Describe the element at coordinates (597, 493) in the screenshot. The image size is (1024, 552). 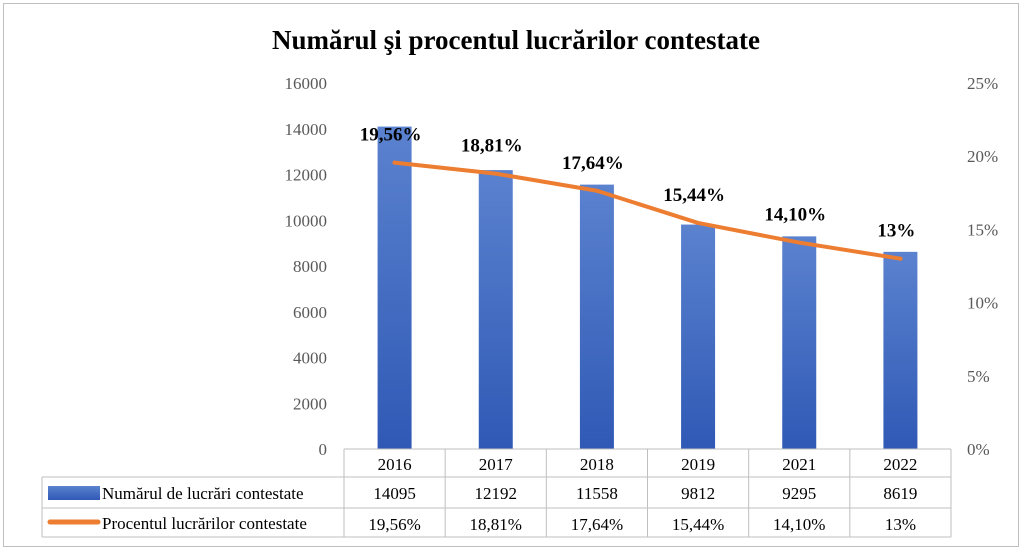
I see `table-cell-count: 11558` at that location.